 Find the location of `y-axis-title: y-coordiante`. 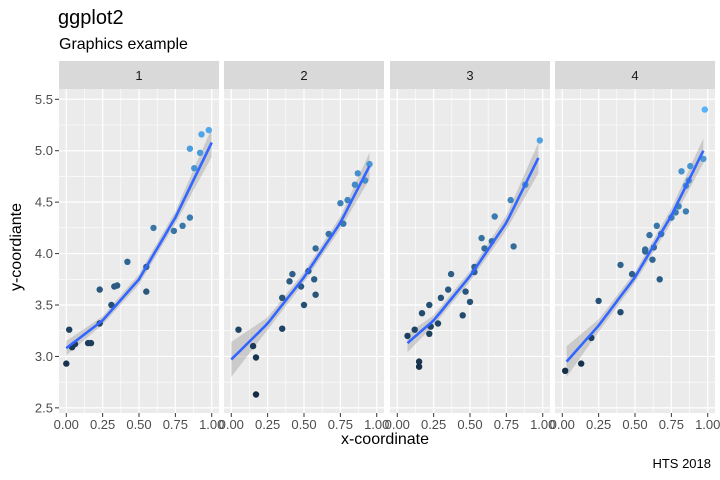

y-axis-title: y-coordiante is located at coordinates (16, 247).